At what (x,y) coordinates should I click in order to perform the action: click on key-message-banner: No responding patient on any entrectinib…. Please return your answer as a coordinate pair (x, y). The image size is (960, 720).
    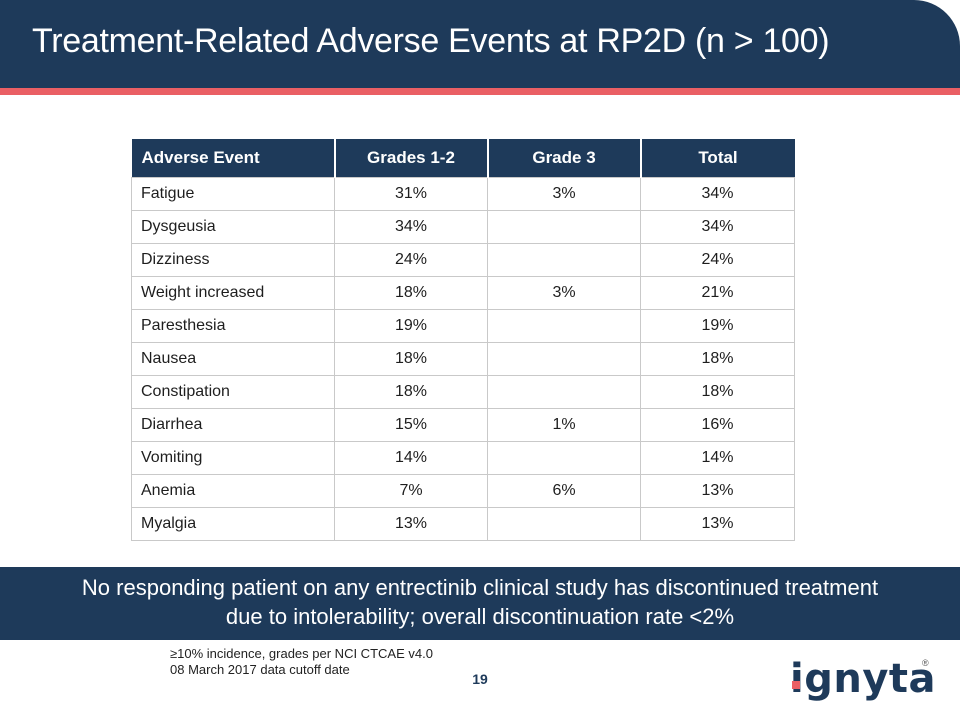
    Looking at the image, I should click on (480, 603).